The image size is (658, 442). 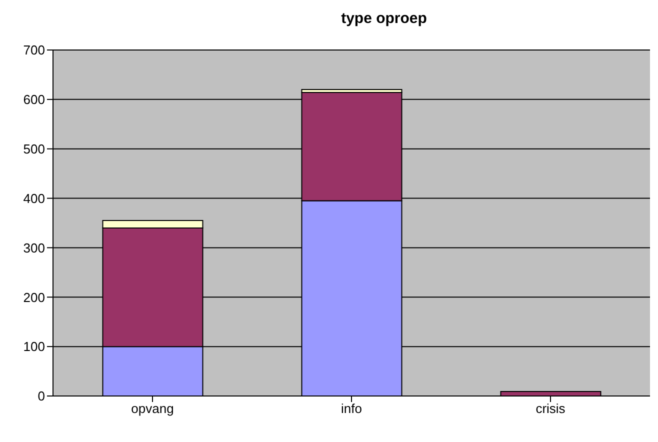 What do you see at coordinates (34, 346) in the screenshot?
I see `y-tick-label: 100` at bounding box center [34, 346].